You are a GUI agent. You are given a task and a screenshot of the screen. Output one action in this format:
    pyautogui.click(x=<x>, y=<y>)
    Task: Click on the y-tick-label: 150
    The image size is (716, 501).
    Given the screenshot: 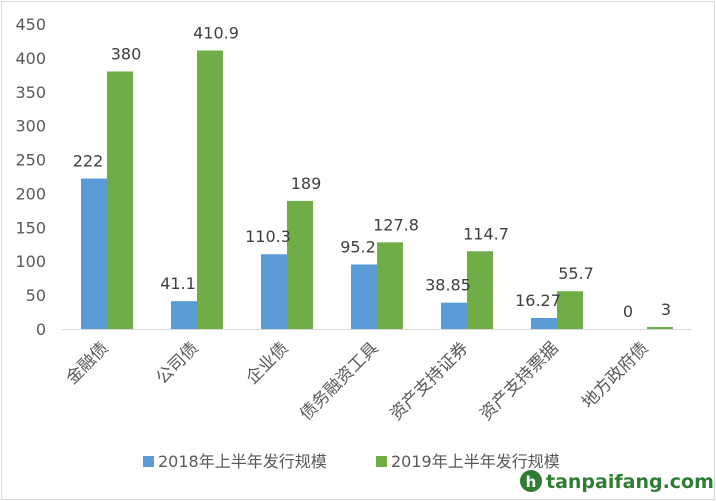 What is the action you would take?
    pyautogui.click(x=30, y=227)
    